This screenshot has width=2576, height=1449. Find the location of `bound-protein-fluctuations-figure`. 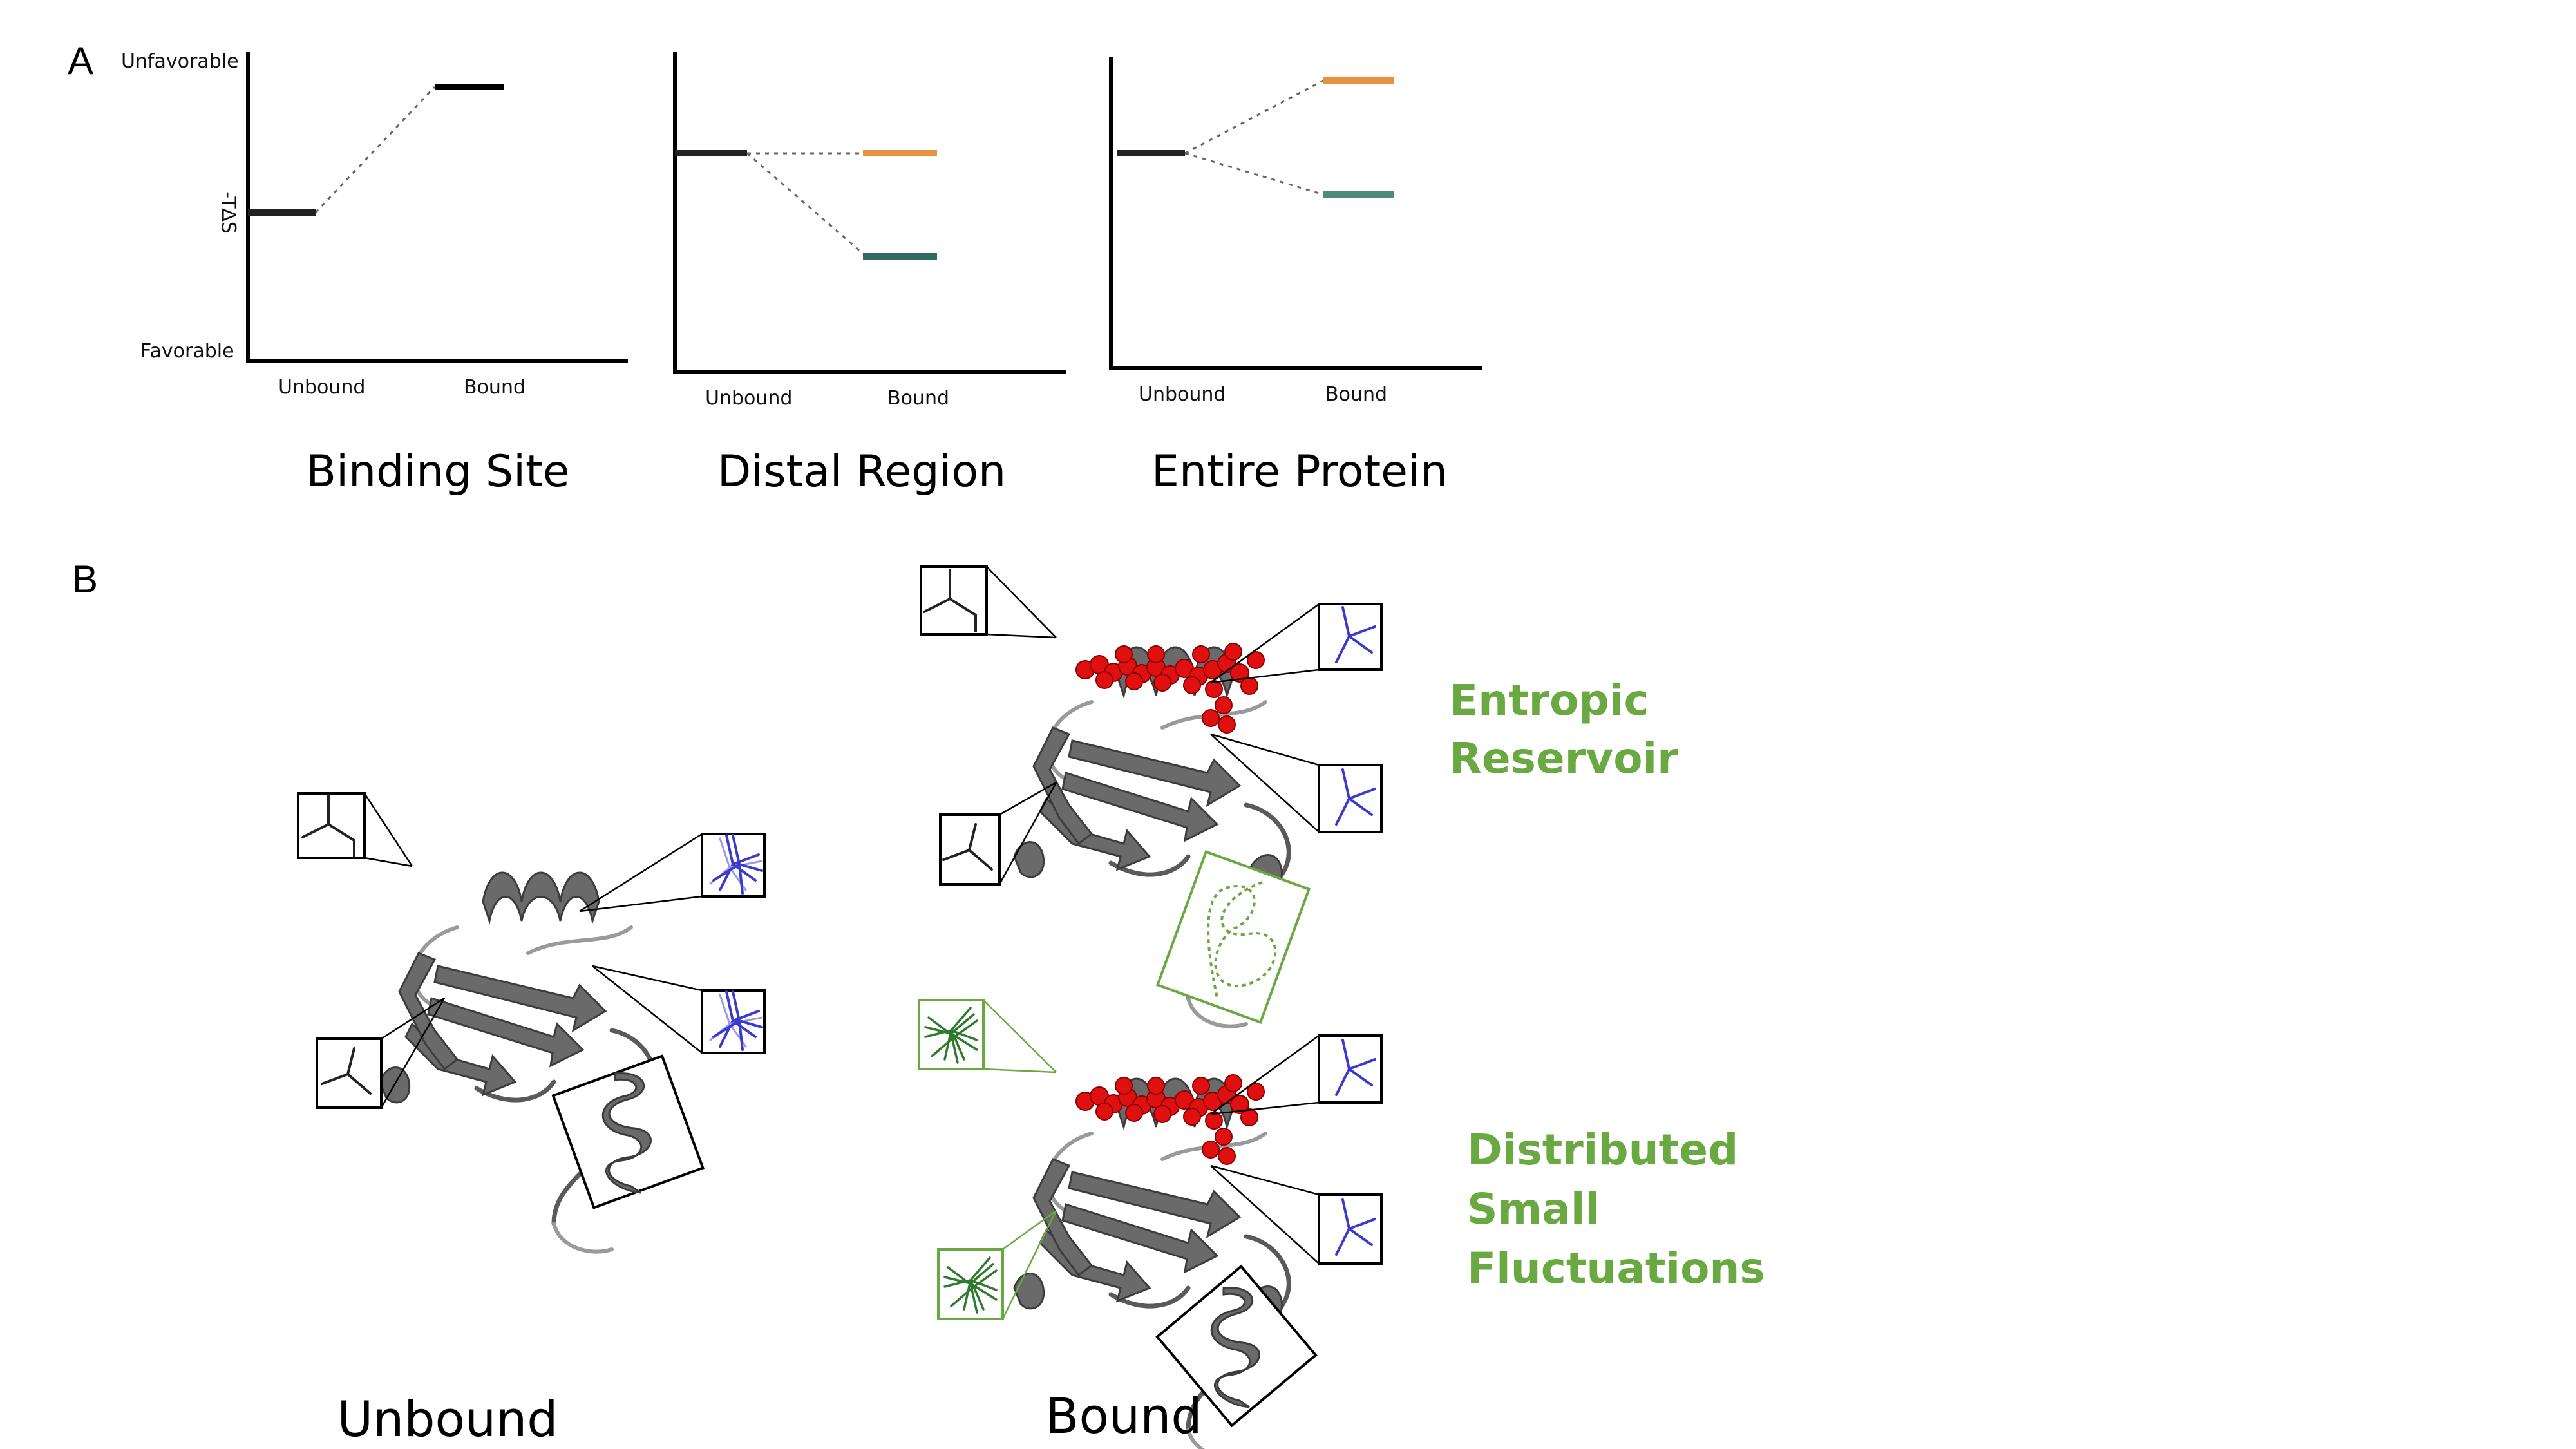

bound-protein-fluctuations-figure is located at coordinates (1150, 1224).